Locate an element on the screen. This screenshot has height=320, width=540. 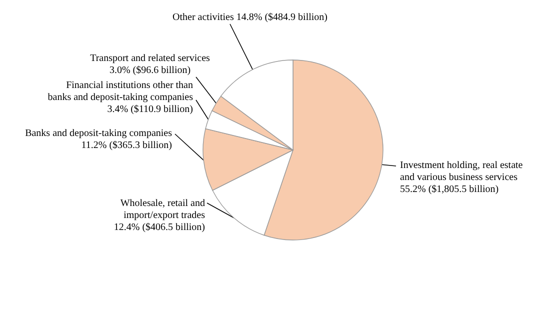
data-label: 3.0% ($96.6 billion) is located at coordinates (150, 70).